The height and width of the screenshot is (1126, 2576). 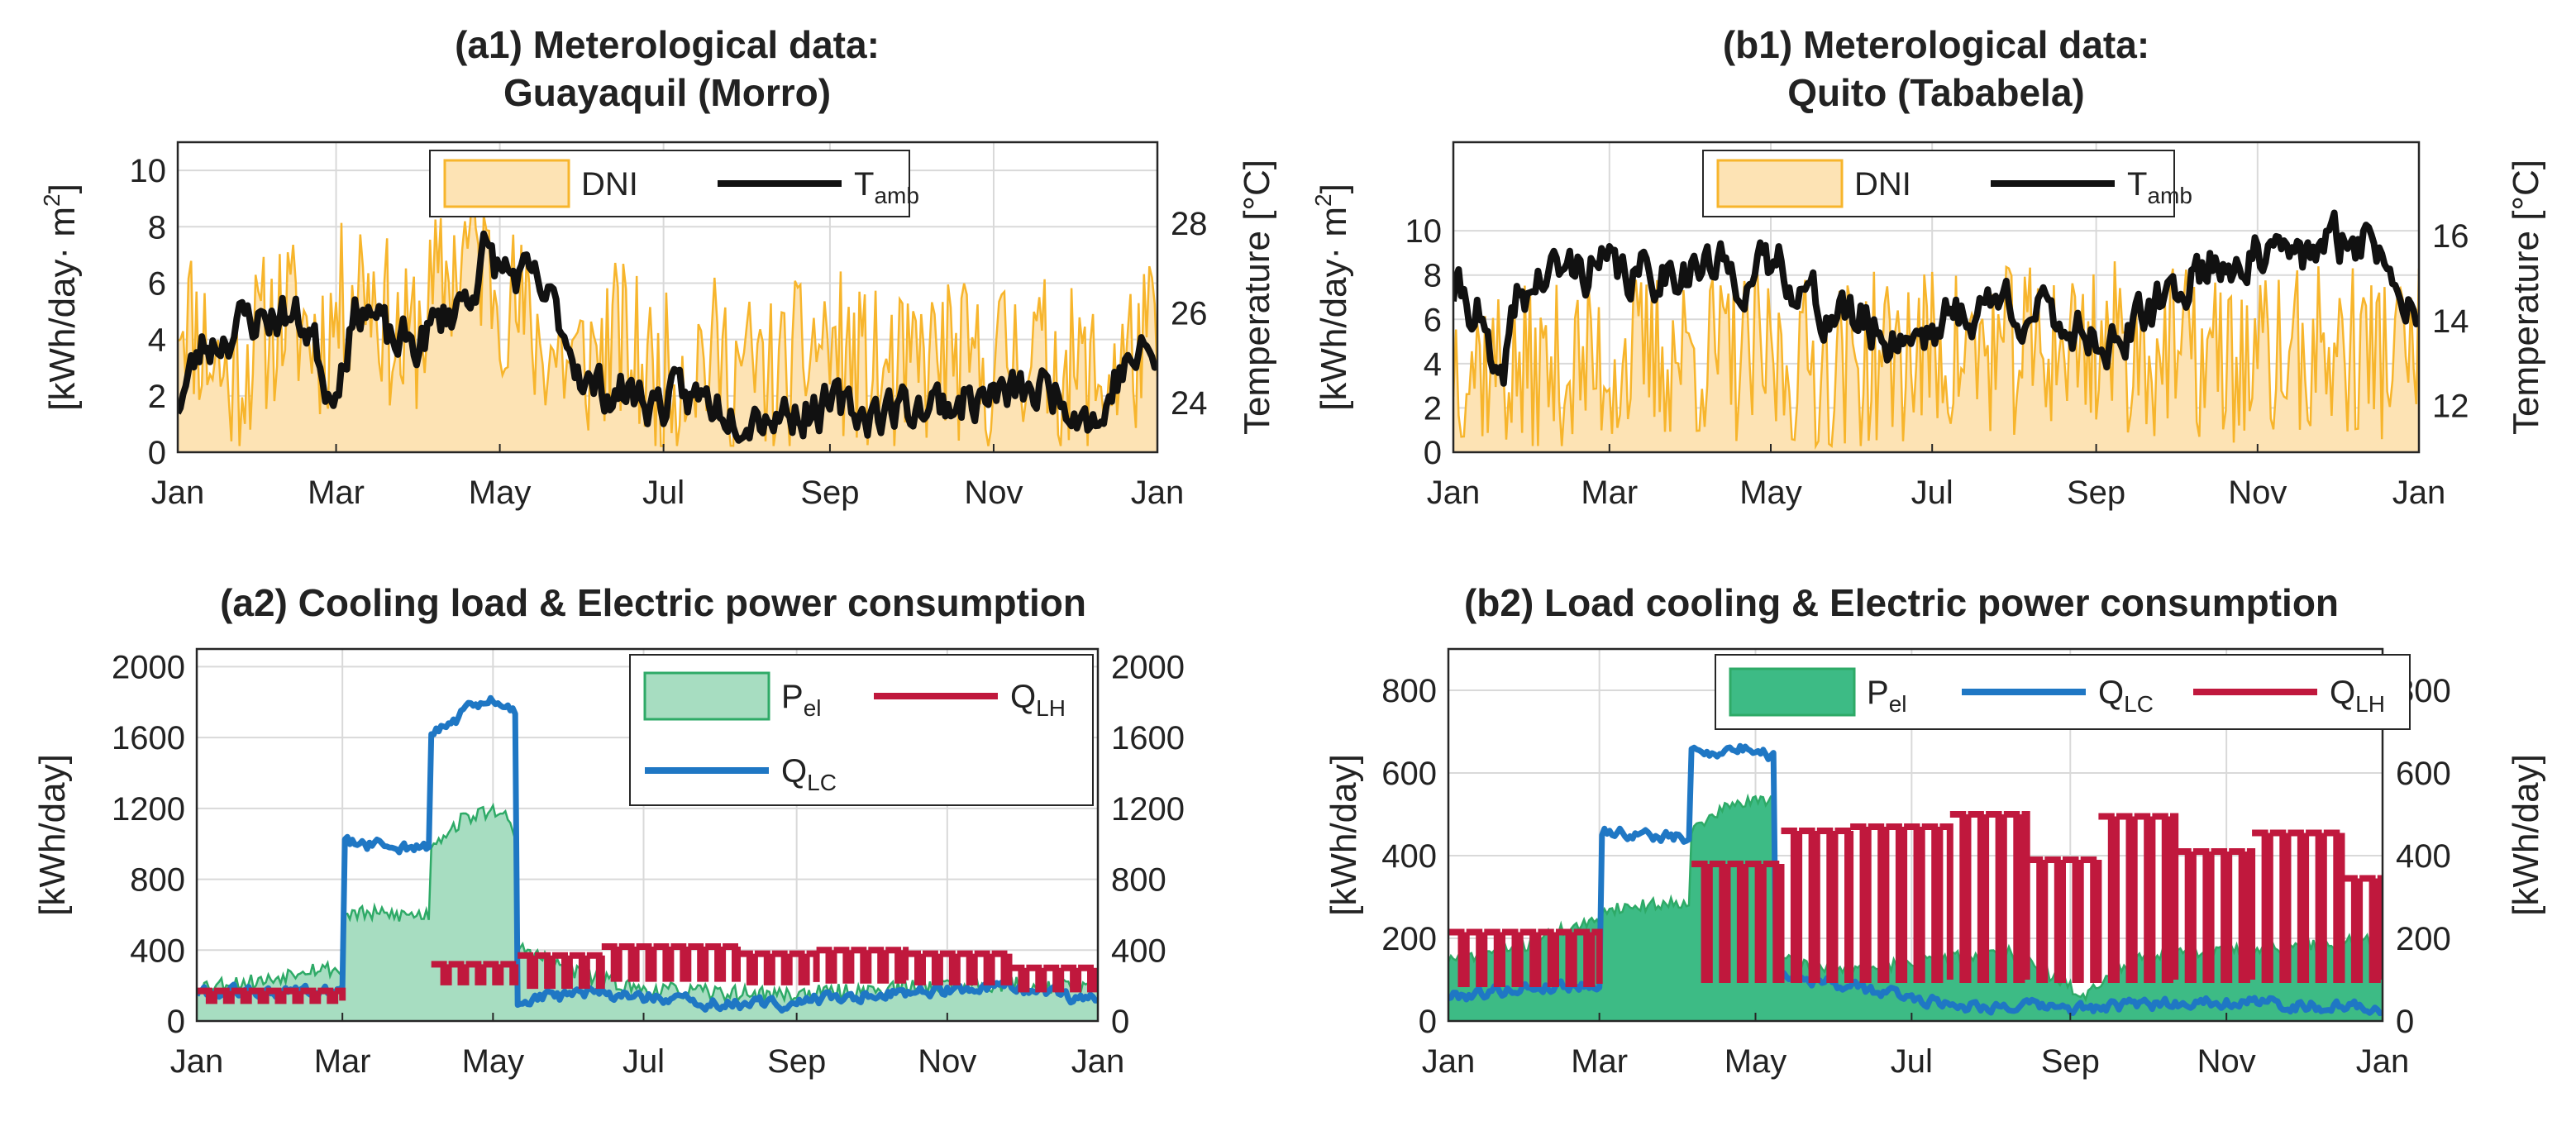 I want to click on y-right-tick-label: 16, so click(x=2450, y=236).